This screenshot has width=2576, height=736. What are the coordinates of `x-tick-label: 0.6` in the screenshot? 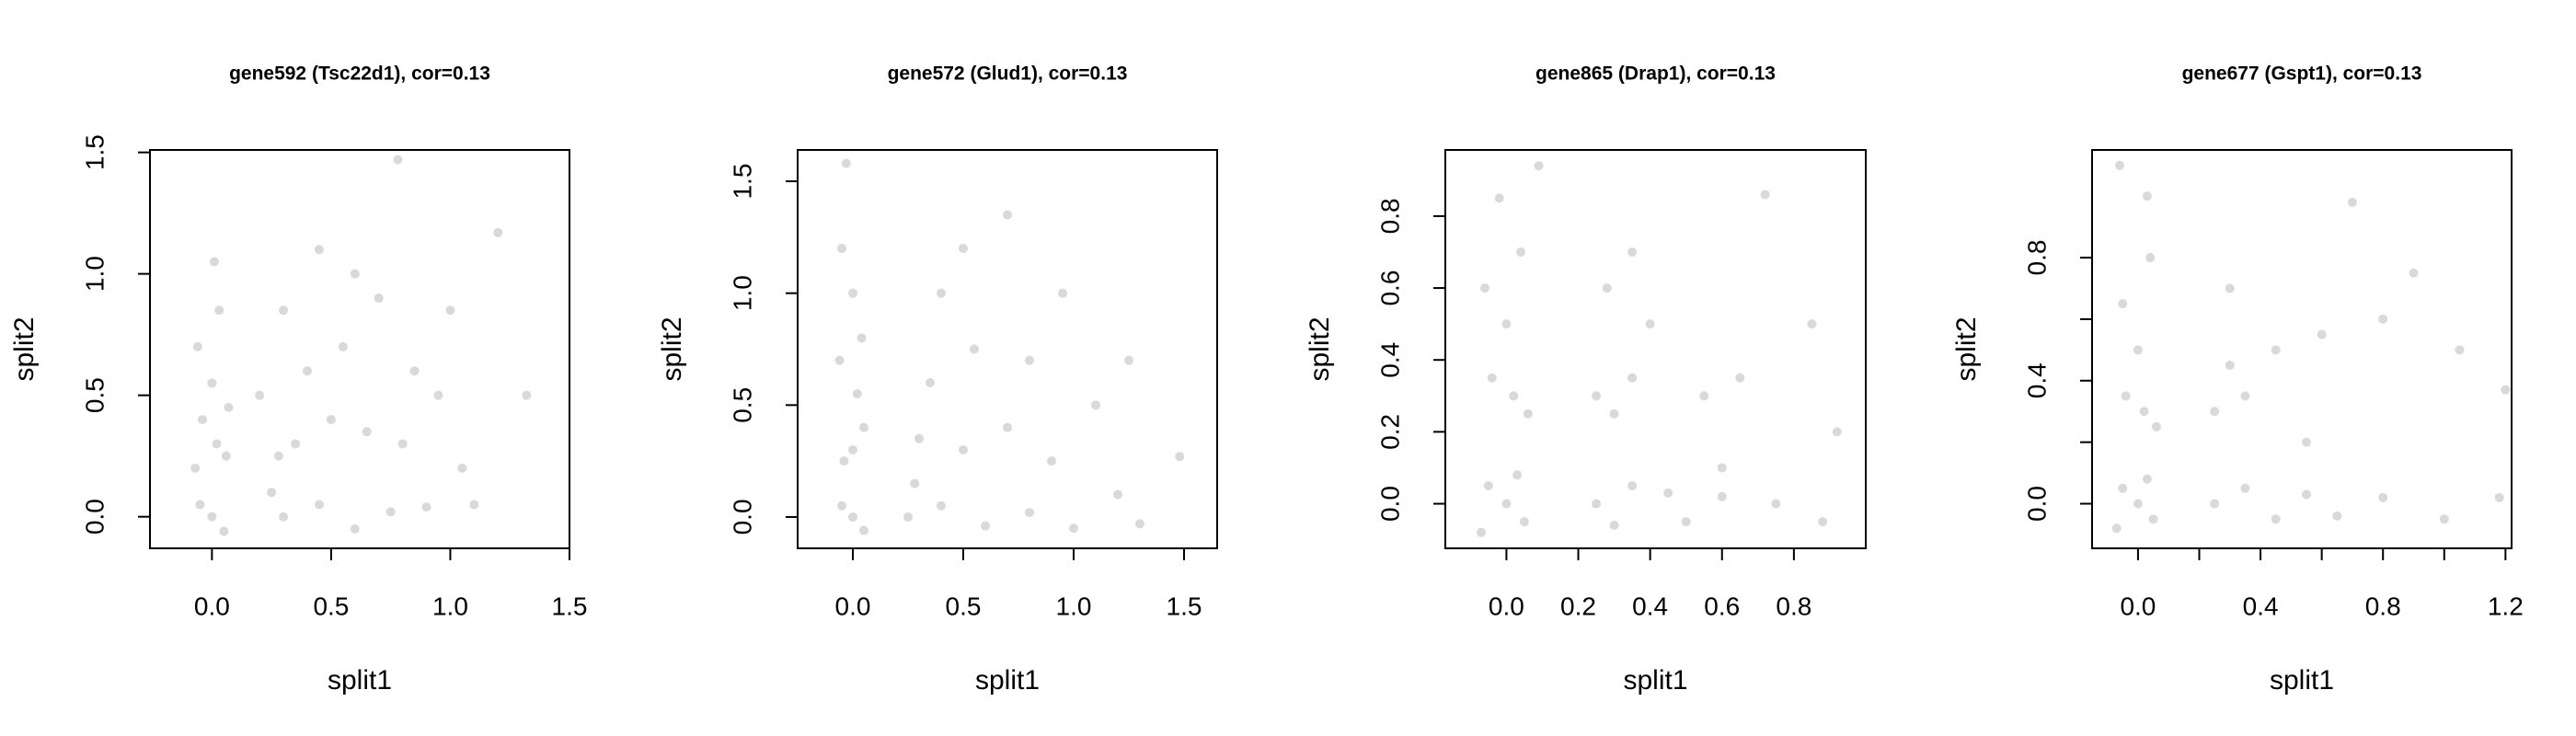 It's located at (1722, 606).